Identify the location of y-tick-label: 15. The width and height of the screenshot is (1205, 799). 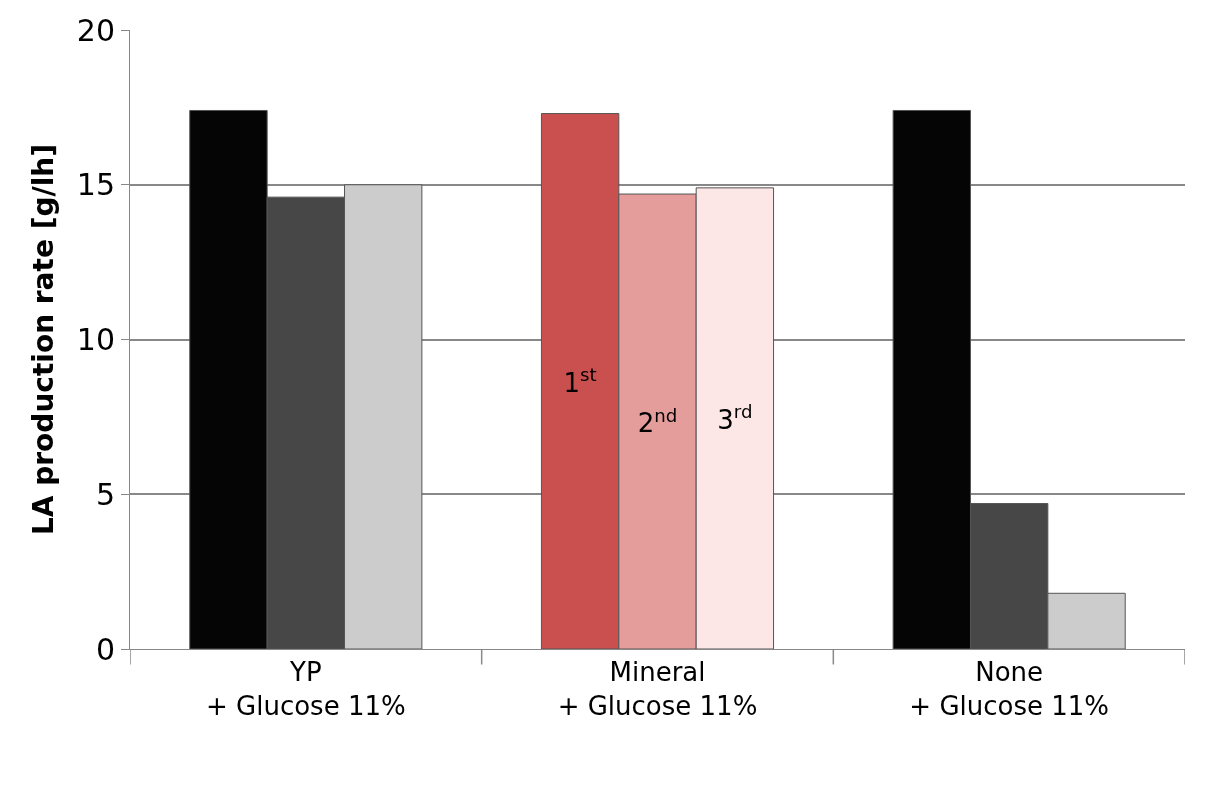
(95, 185).